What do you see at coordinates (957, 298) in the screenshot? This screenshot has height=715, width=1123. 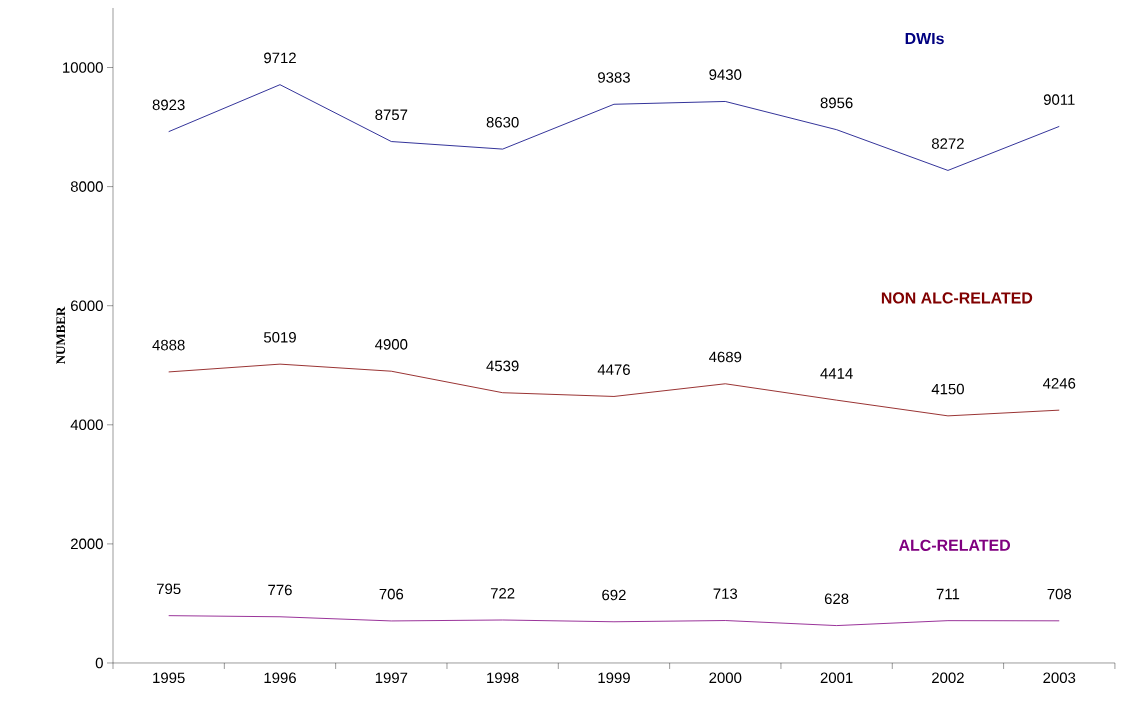 I see `text: NON ALC-RELATED` at bounding box center [957, 298].